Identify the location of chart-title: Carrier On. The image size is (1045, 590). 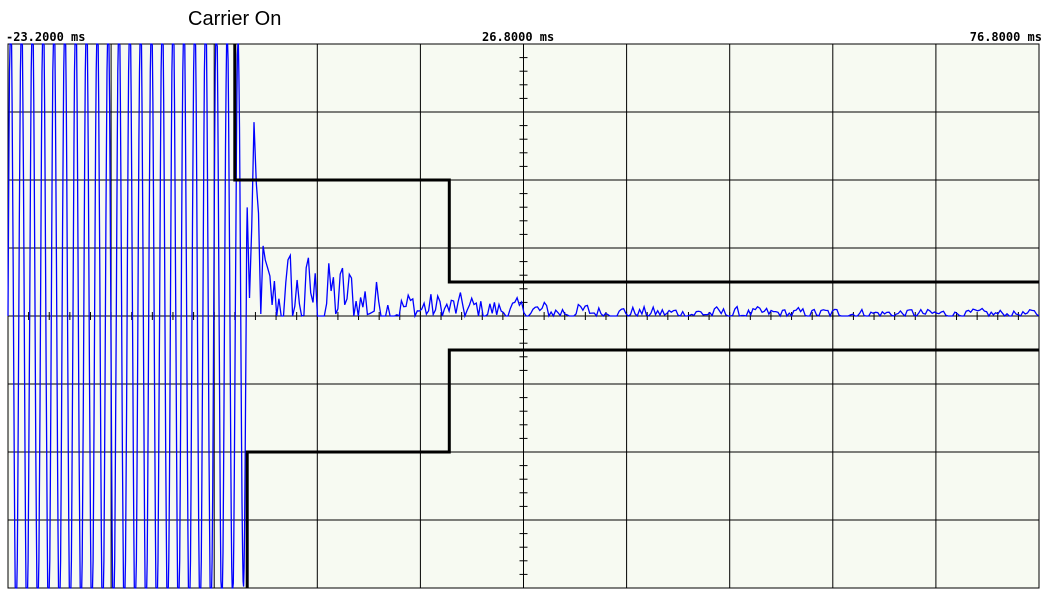
(235, 19).